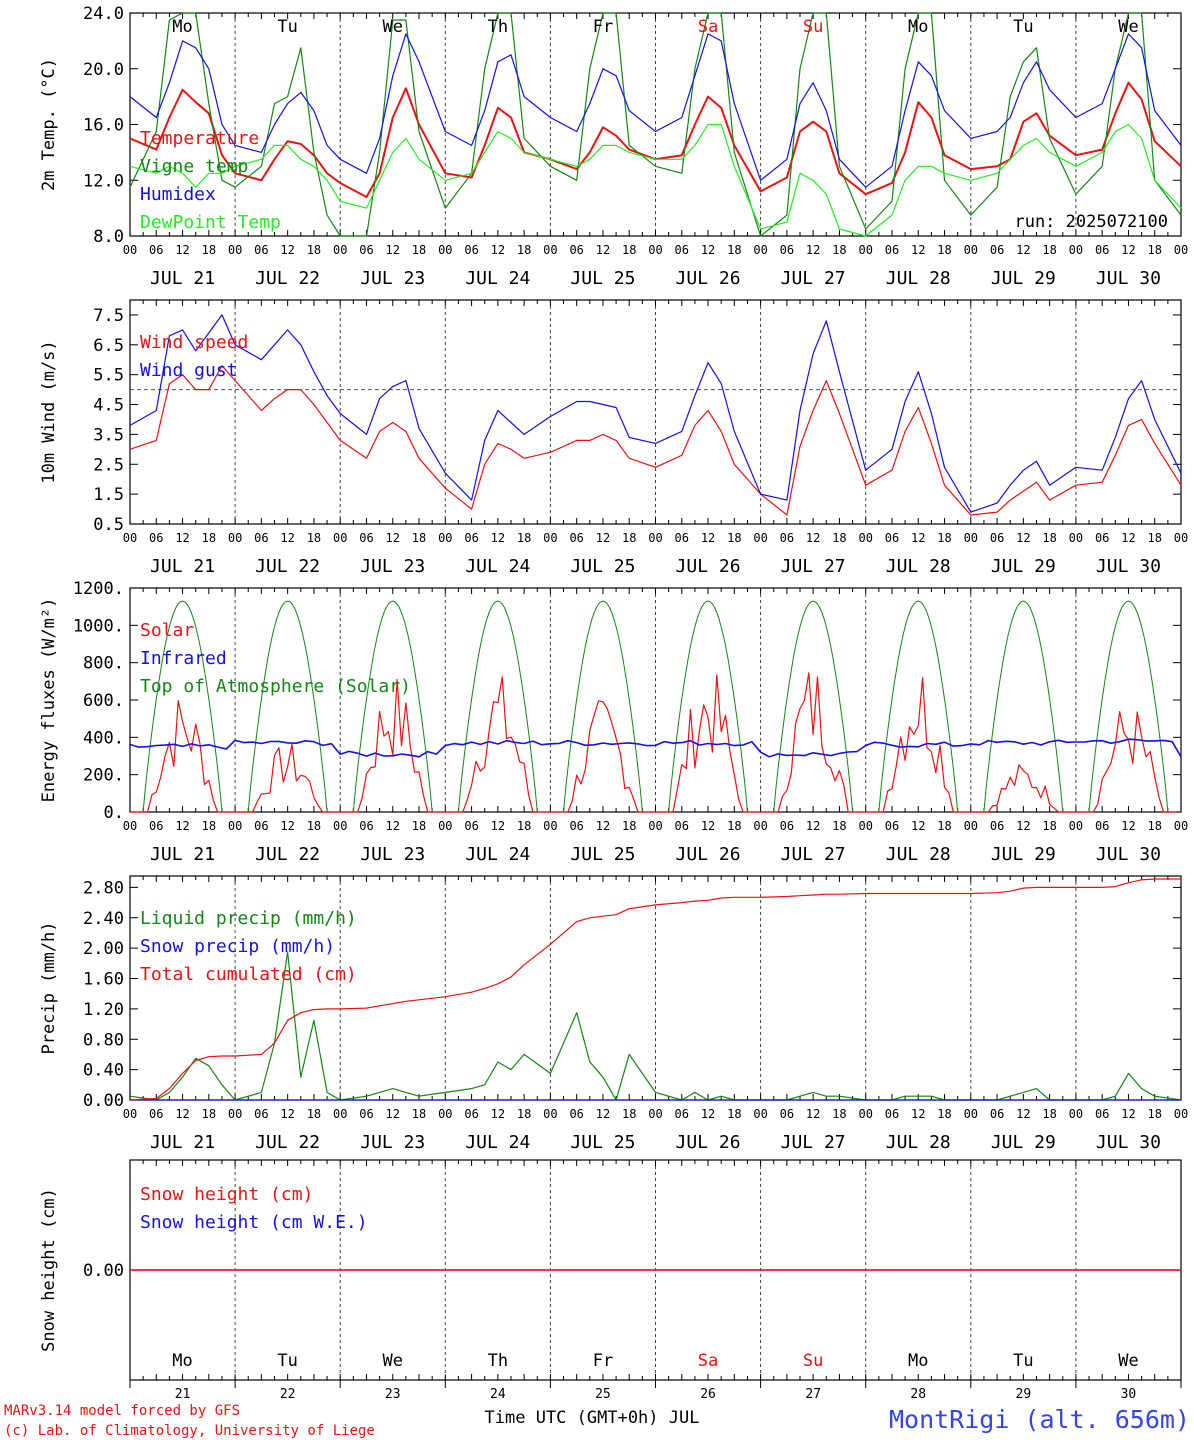 The width and height of the screenshot is (1194, 1440). I want to click on weekday-label: Sa, so click(708, 1361).